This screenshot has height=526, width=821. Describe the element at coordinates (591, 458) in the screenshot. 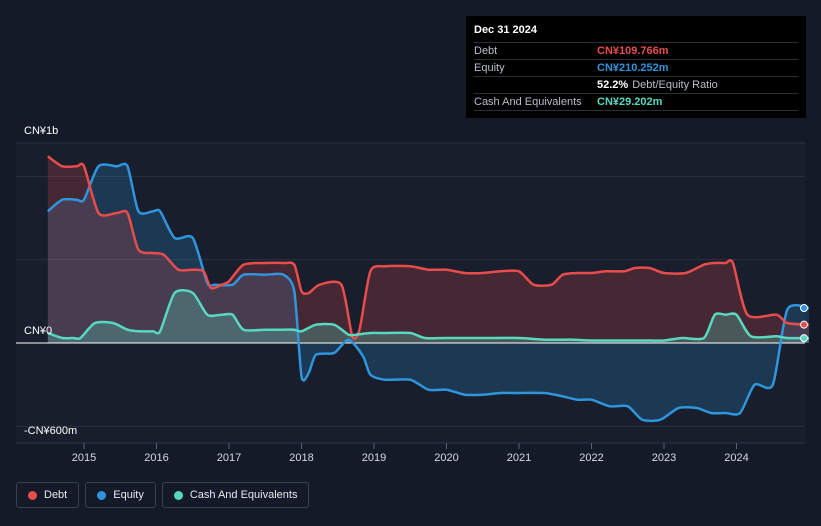

I see `x-tick-label-2022: 2022` at that location.